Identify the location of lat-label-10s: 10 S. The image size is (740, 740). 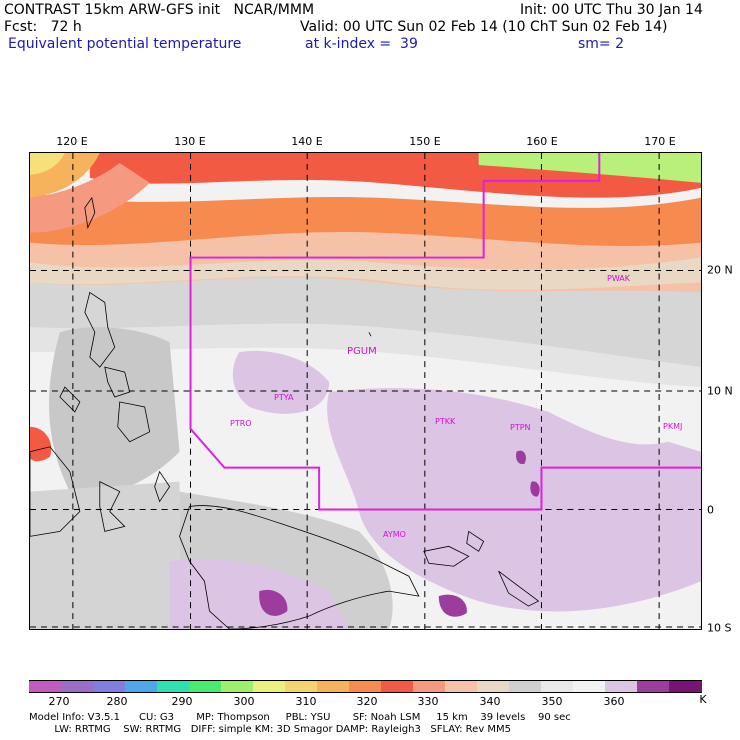
(719, 628).